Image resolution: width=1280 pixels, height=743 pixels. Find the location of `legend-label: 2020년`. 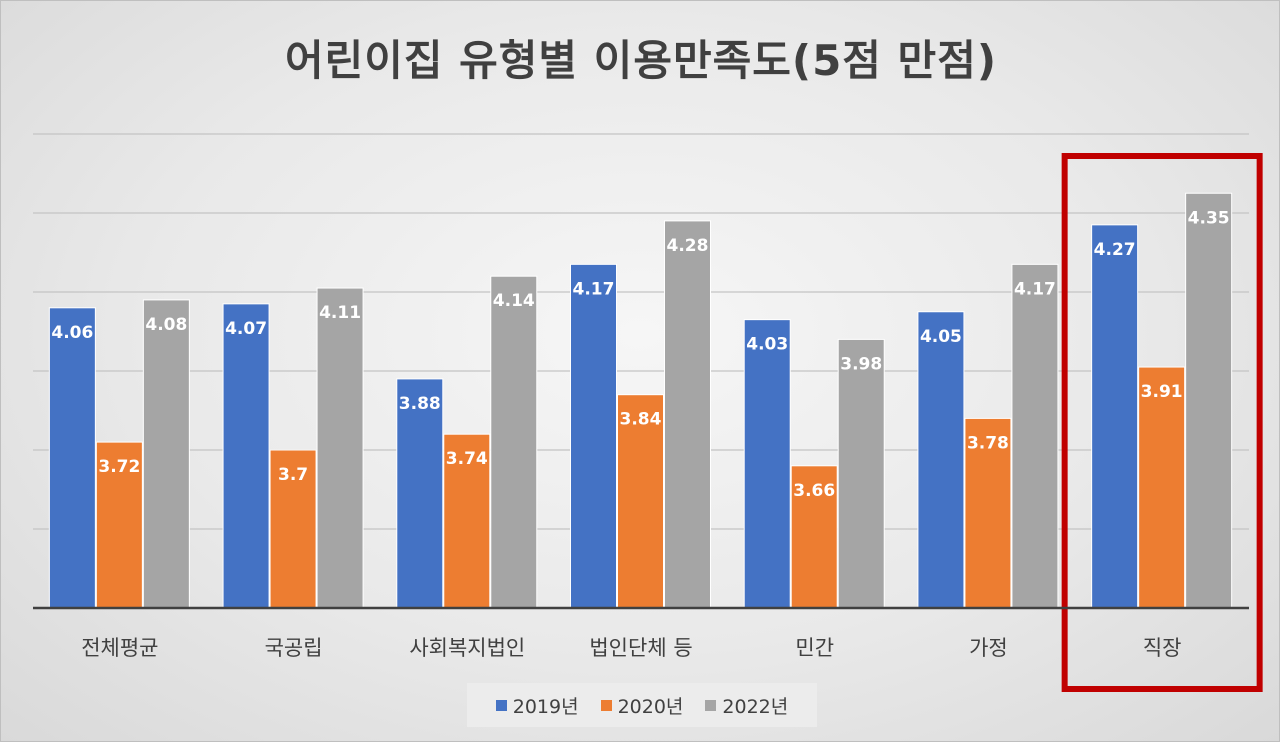

legend-label: 2020년 is located at coordinates (650, 706).